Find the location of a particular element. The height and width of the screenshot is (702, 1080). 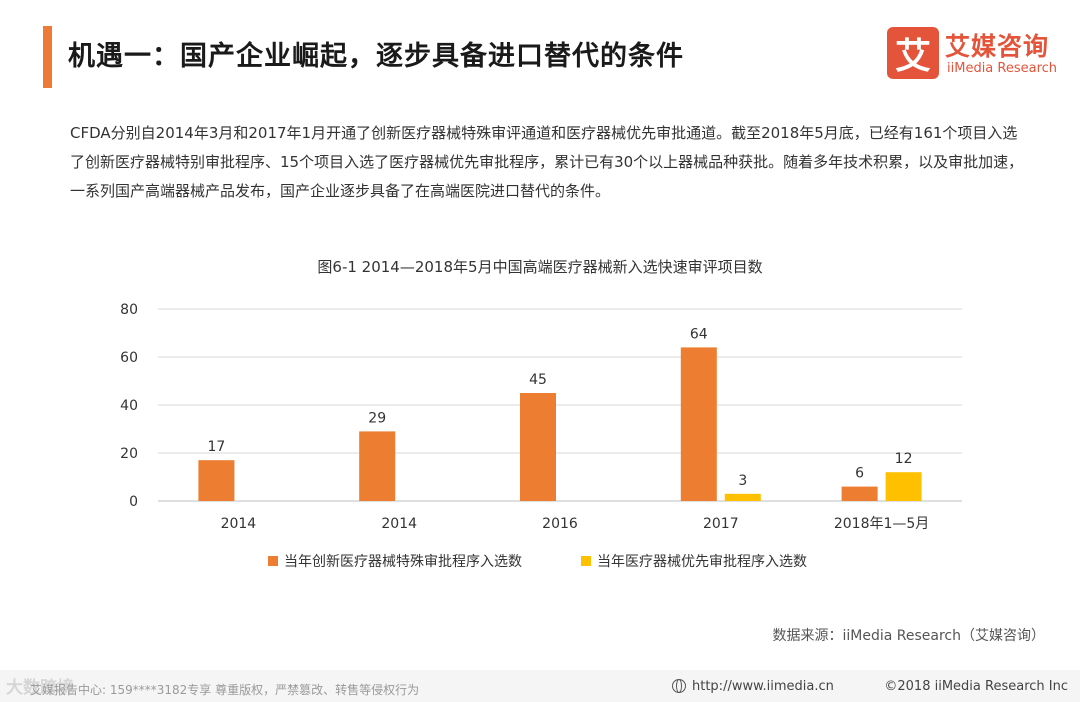

legend-label-innovation: 当年创新医疗器械特殊审批程序入选数 is located at coordinates (403, 562).